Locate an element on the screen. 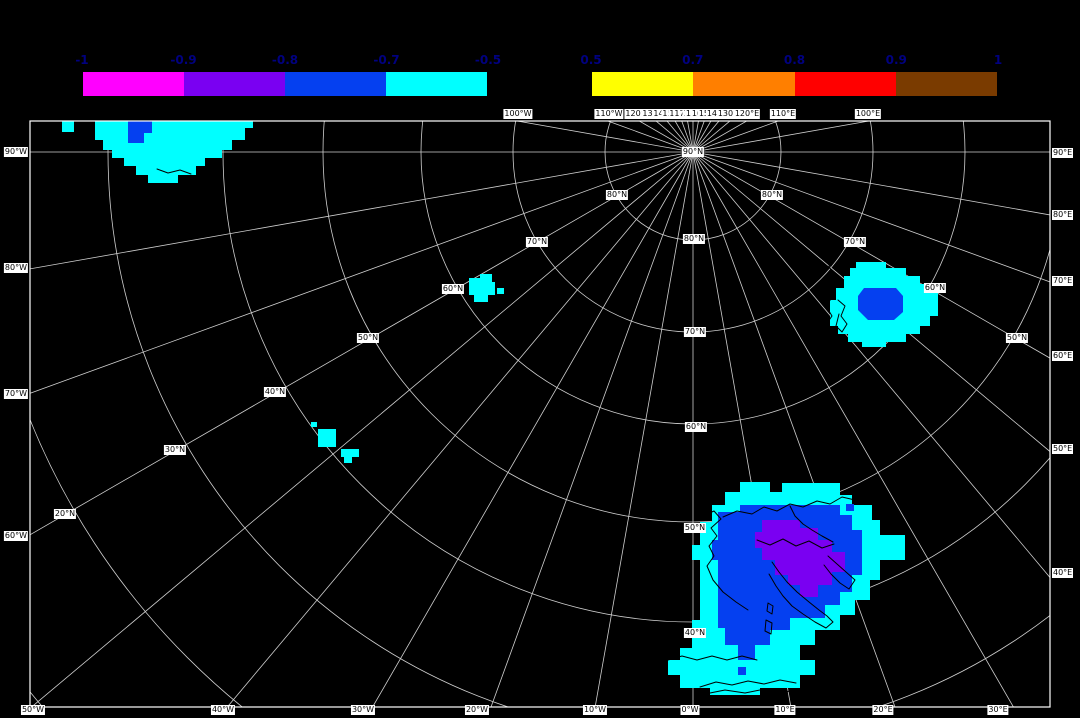 The height and width of the screenshot is (718, 1080). coastline-sardinia is located at coordinates (768, 627).